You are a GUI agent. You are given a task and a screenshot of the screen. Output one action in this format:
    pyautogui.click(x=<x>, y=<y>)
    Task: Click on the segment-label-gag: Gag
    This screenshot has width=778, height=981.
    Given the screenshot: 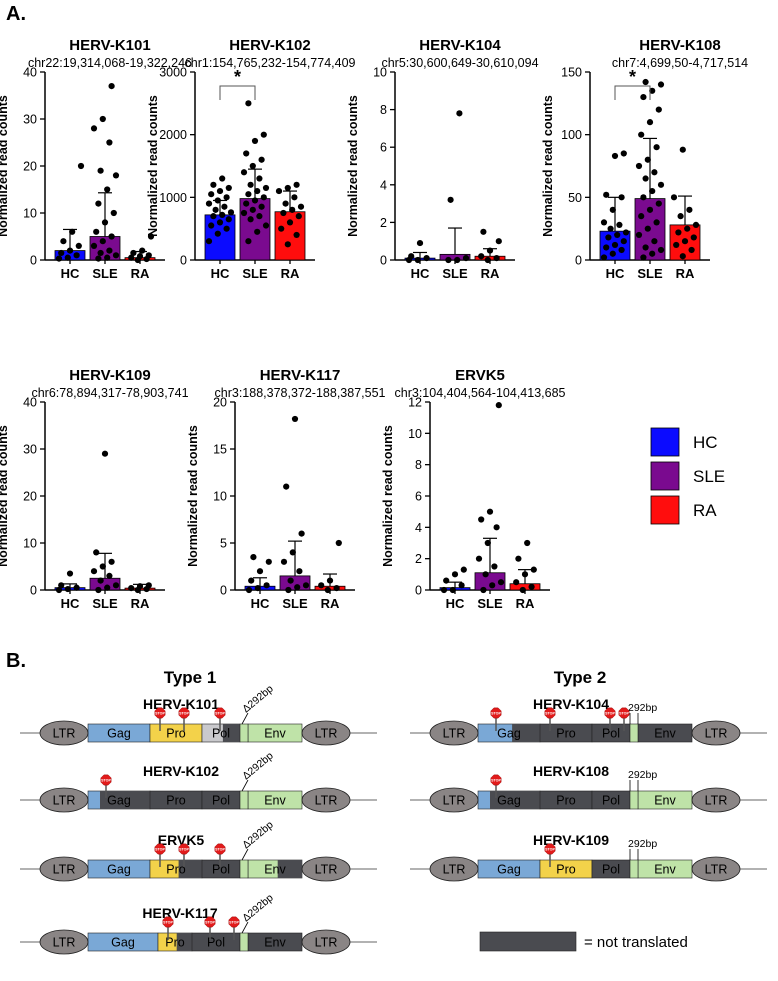 What is the action you would take?
    pyautogui.click(x=509, y=801)
    